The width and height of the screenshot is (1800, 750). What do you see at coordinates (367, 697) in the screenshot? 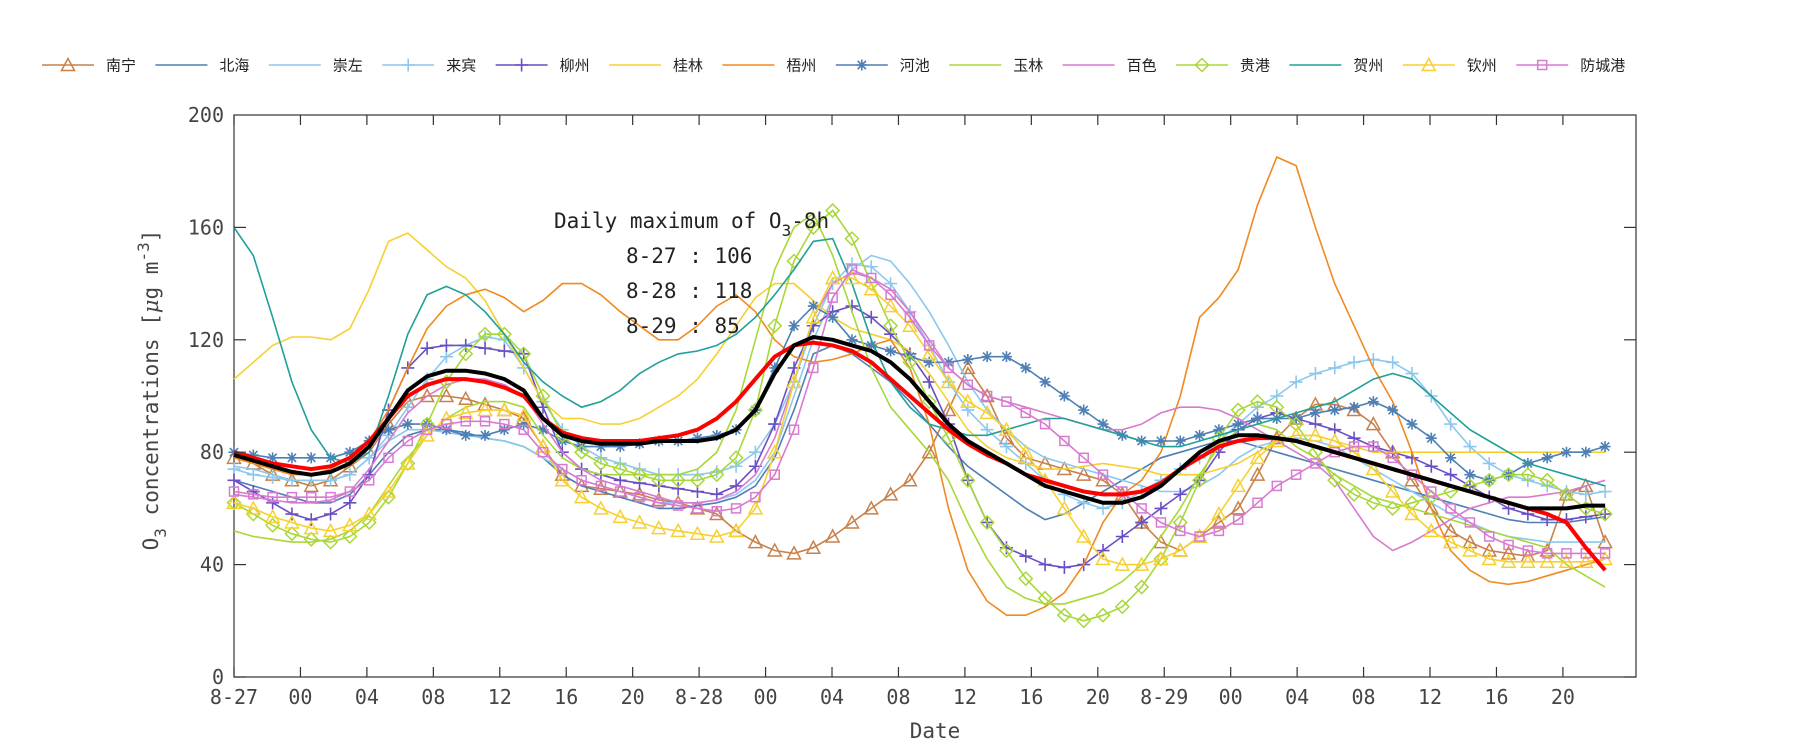
I see `x-tick-label: 04` at bounding box center [367, 697].